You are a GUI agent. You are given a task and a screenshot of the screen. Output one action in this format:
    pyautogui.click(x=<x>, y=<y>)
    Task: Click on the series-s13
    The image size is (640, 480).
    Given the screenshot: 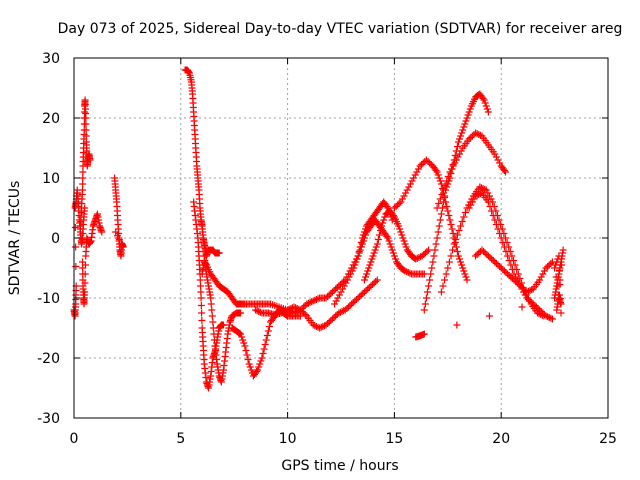 What is the action you would take?
    pyautogui.click(x=396, y=245)
    